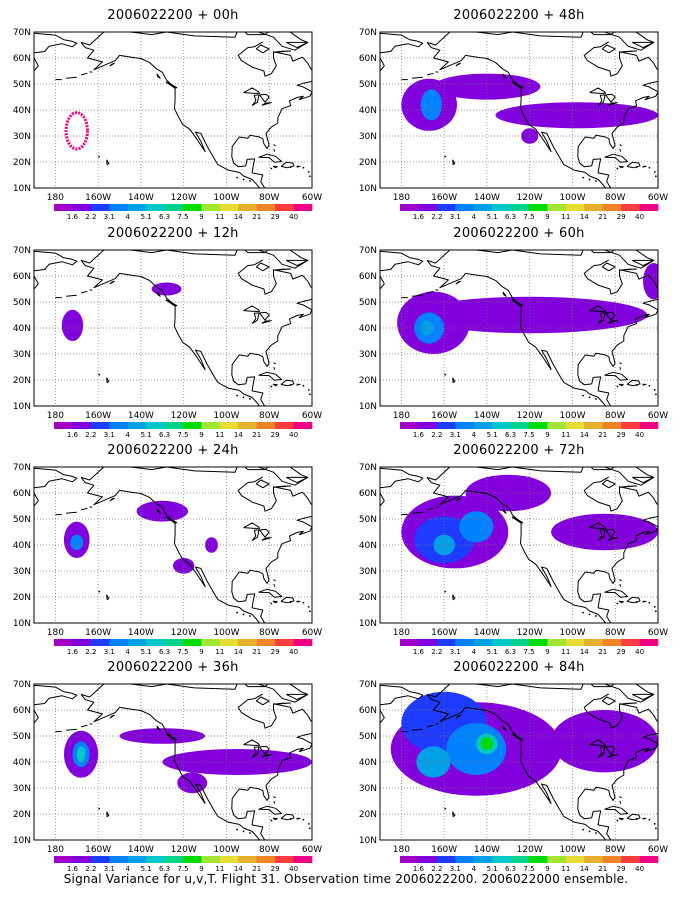  I want to click on lat-label: 40N, so click(368, 111).